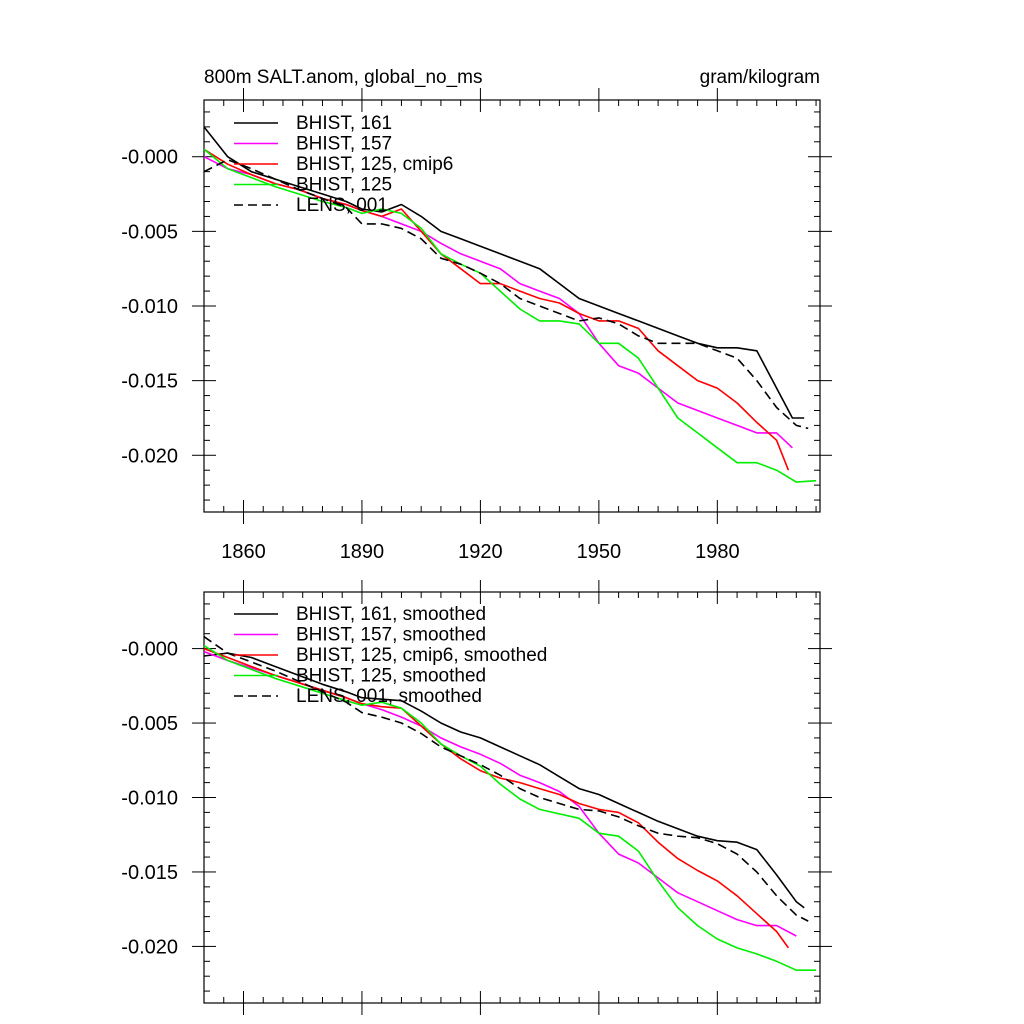 This screenshot has width=1024, height=1024. I want to click on series-line, so click(504, 780).